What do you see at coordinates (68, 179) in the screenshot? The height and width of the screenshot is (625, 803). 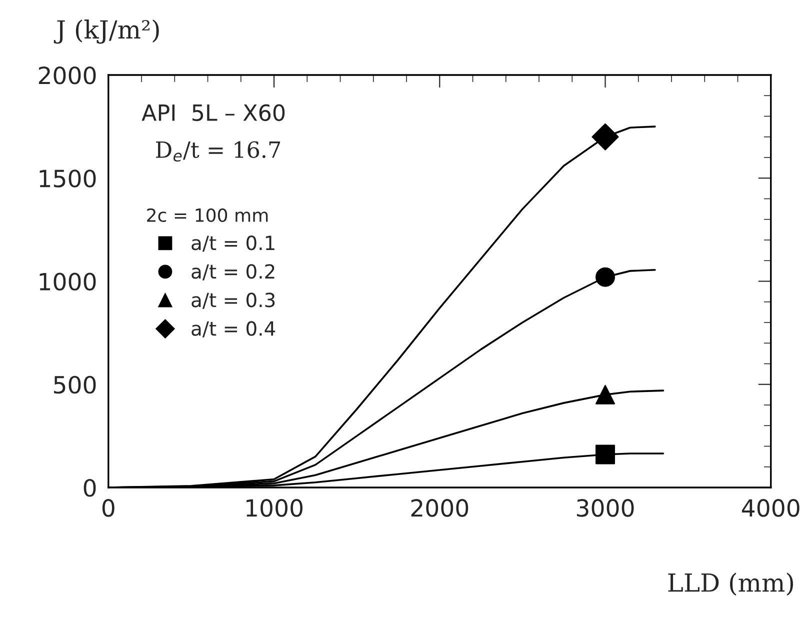 I see `y-tick-label: 1500` at bounding box center [68, 179].